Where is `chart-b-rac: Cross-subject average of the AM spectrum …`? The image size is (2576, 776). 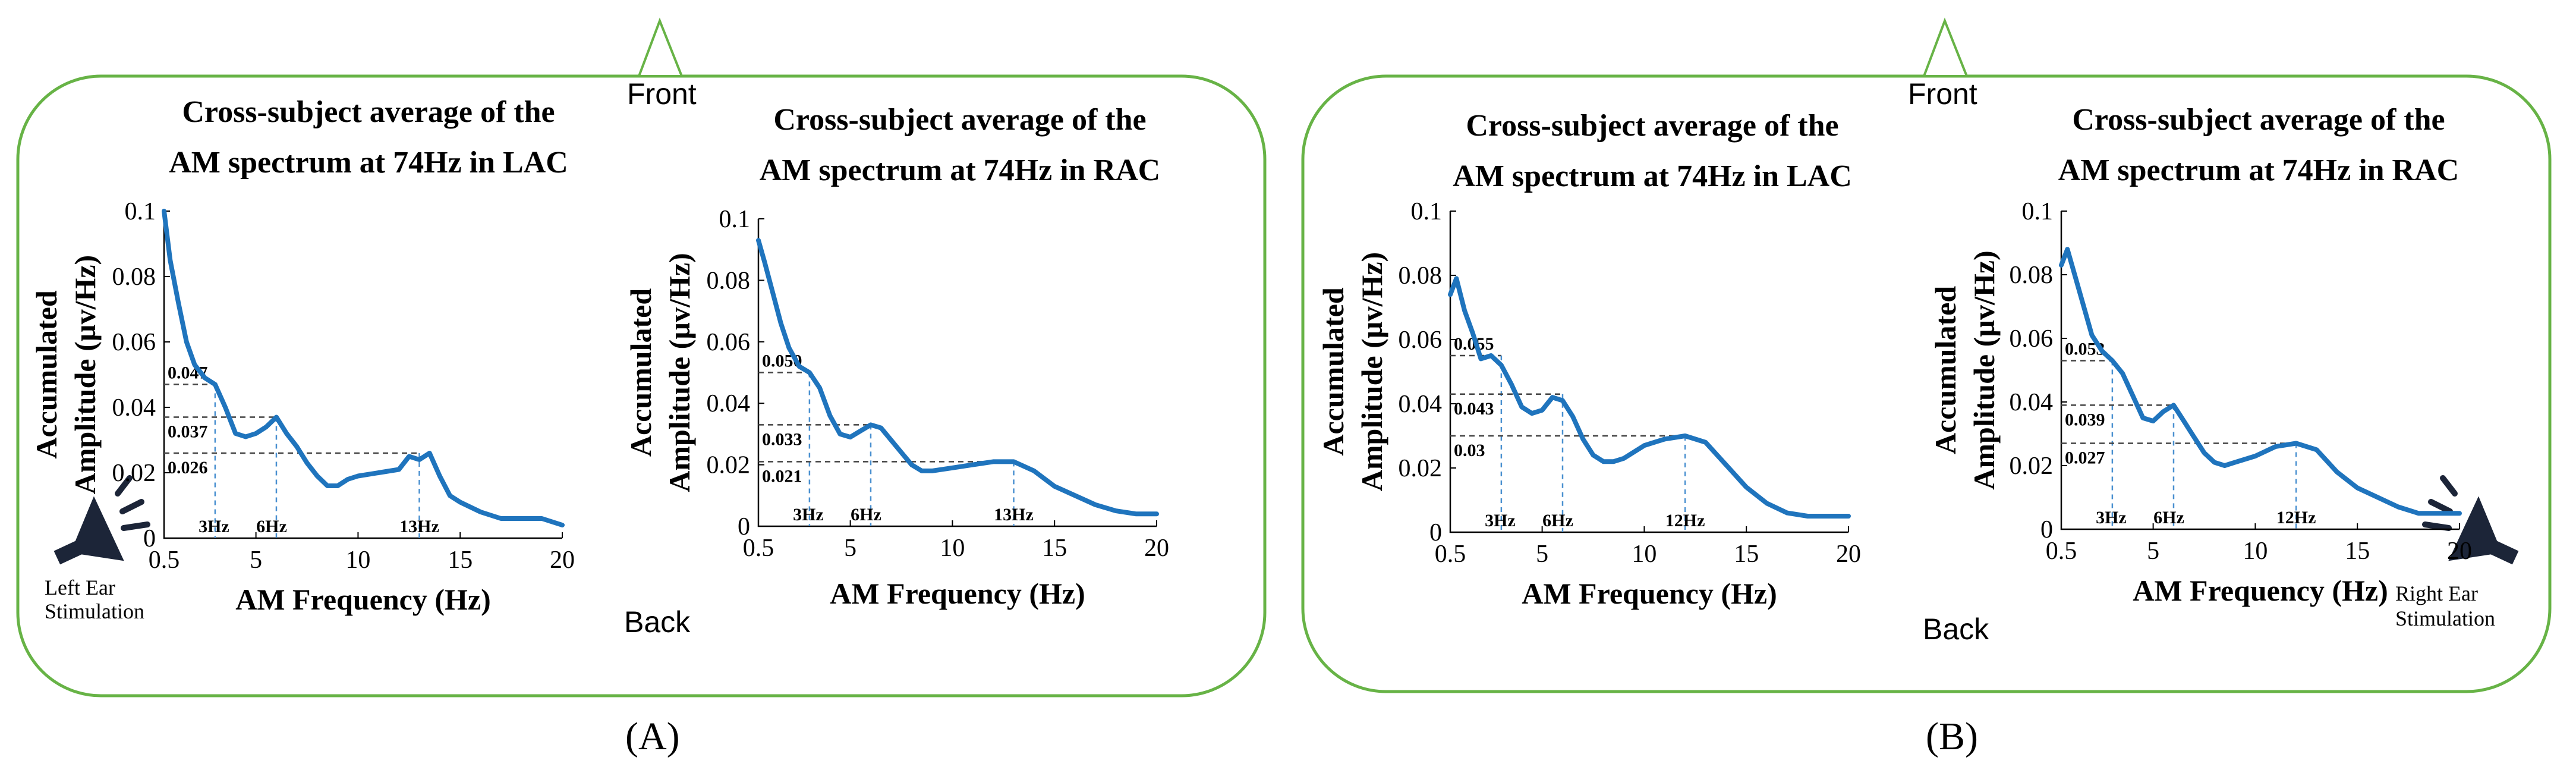
chart-b-rac: Cross-subject average of the AM spectrum … is located at coordinates (2200, 355).